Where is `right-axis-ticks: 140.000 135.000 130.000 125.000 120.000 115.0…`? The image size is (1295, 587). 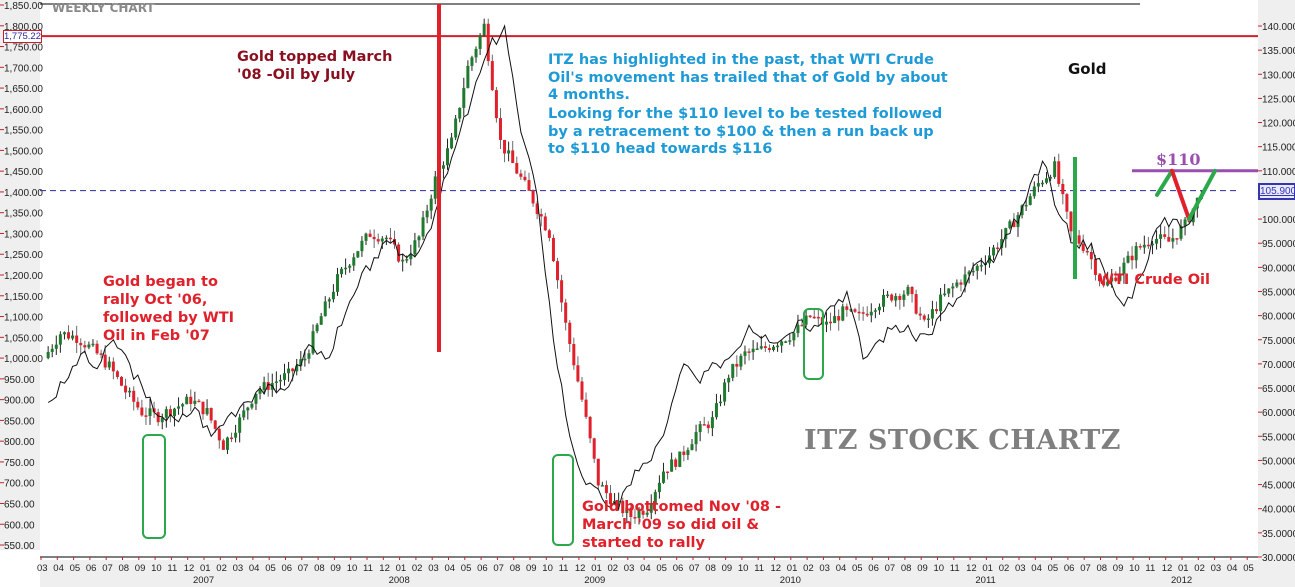
right-axis-ticks: 140.000 135.000 130.000 125.000 120.000 115.0… is located at coordinates (1276, 293).